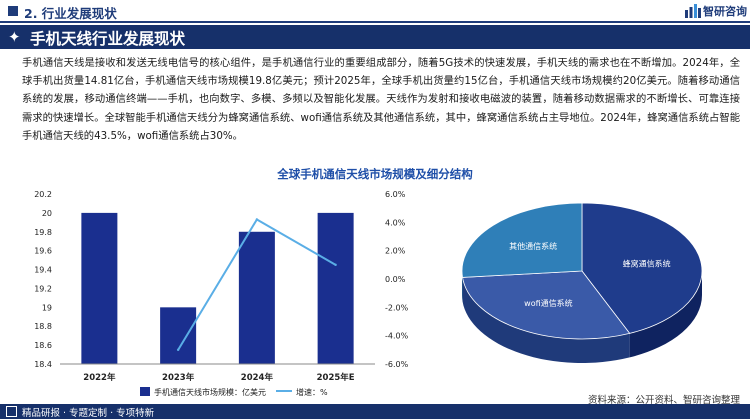 The image size is (750, 419). I want to click on header-divider, so click(375, 22).